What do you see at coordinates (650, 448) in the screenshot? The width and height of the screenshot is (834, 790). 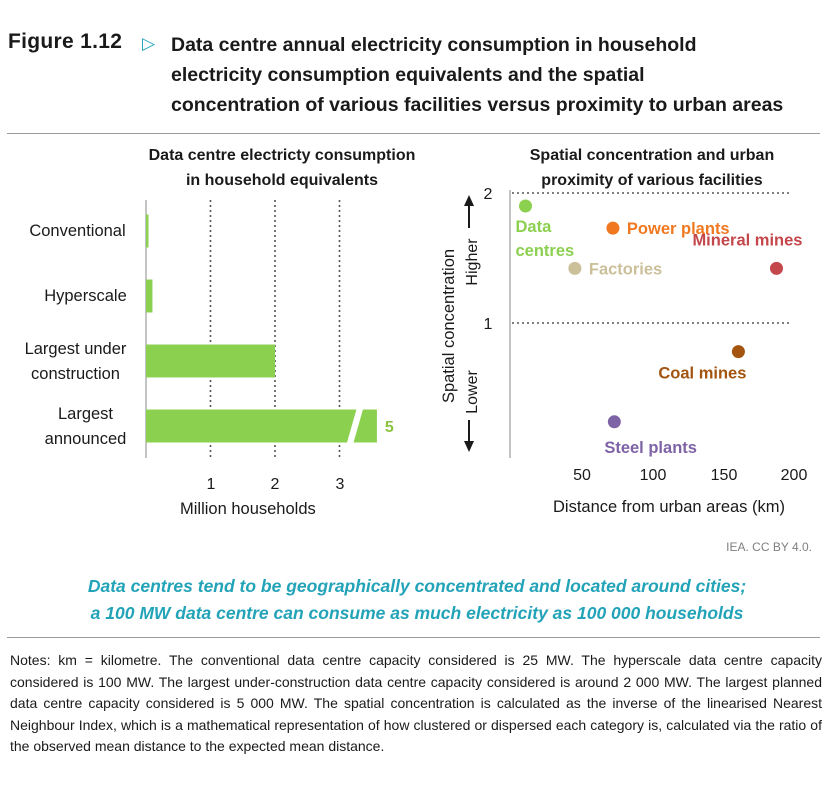 I see `scatter-point-label: Steel plants` at bounding box center [650, 448].